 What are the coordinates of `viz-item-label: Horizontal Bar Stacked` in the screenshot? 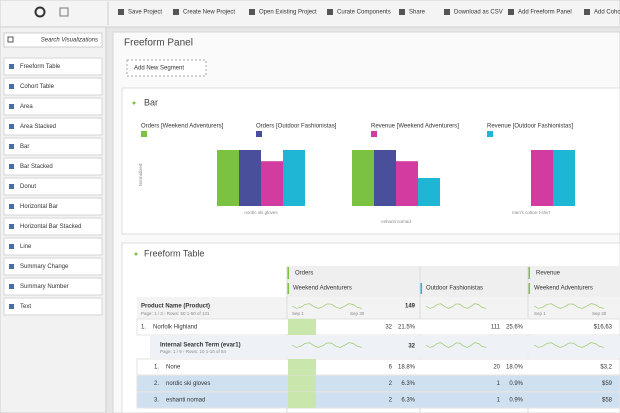 It's located at (50, 227).